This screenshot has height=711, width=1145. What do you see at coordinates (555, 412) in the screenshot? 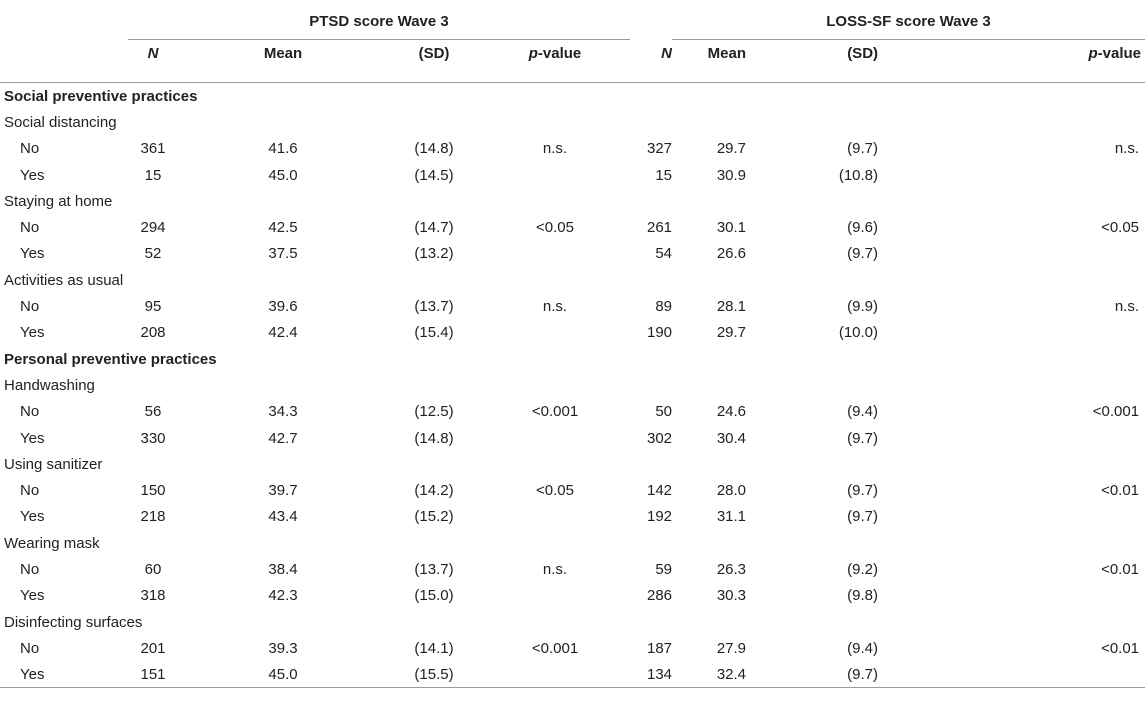
I see `ptsd-p-value: <0.001` at bounding box center [555, 412].